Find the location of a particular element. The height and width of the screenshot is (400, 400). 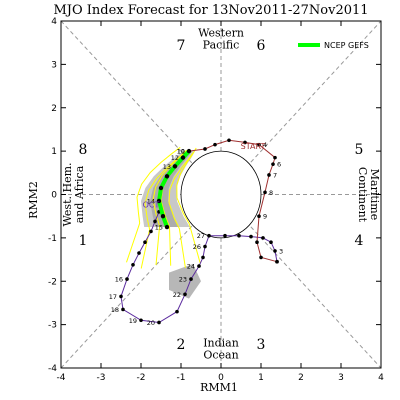

phase-label: 3 is located at coordinates (261, 345).